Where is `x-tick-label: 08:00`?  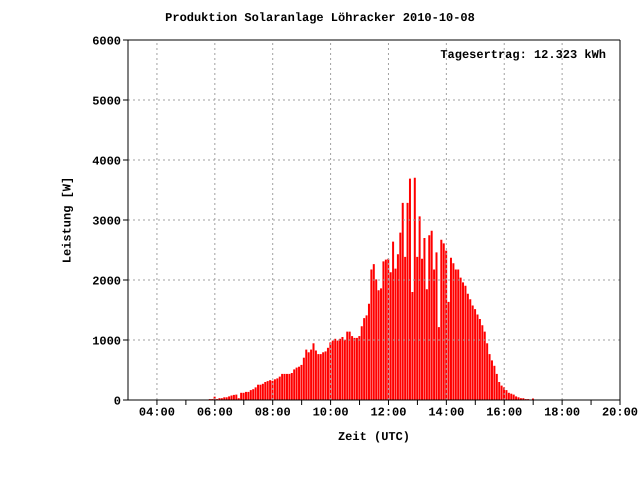 x-tick-label: 08:00 is located at coordinates (272, 413).